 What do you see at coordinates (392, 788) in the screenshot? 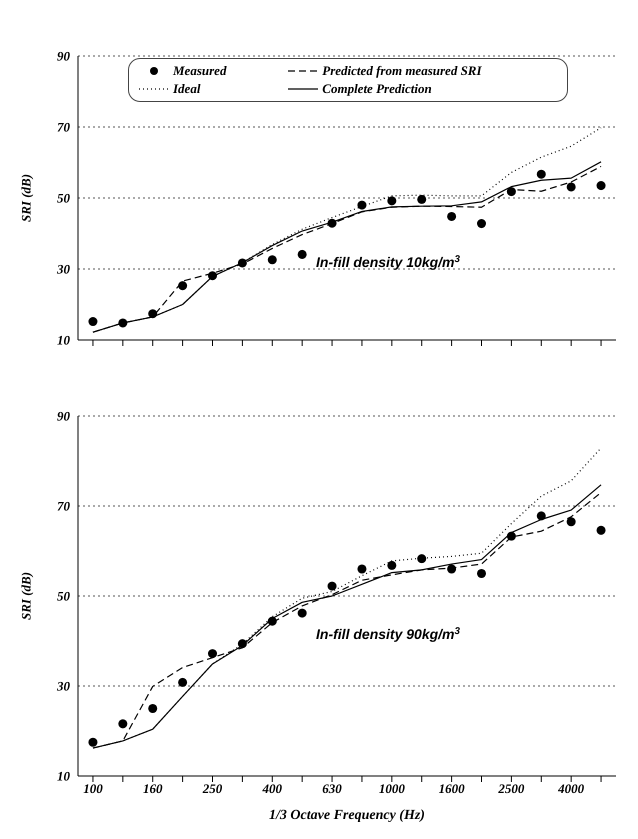
I see `x-tick-label: 1000` at bounding box center [392, 788].